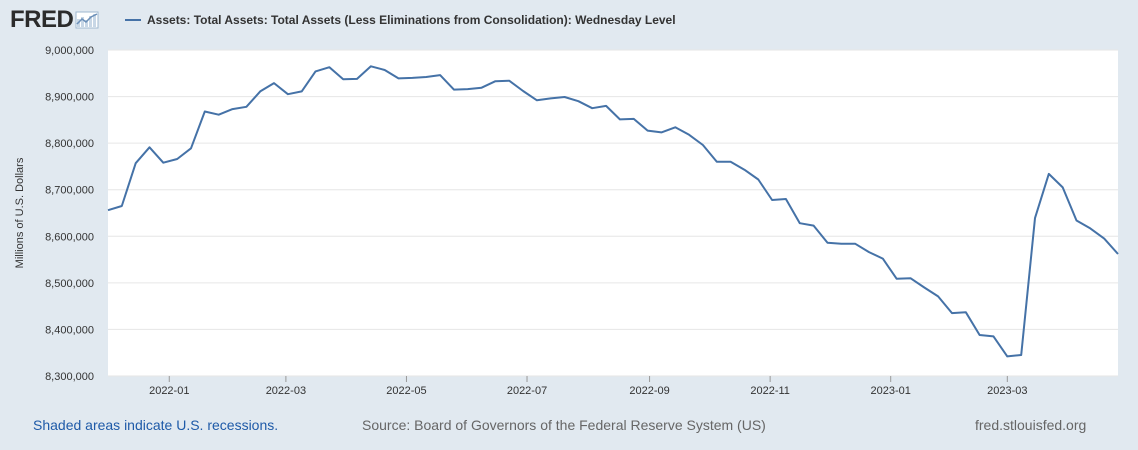 The image size is (1138, 450). I want to click on y-tick-label: 8,800,000, so click(69, 144).